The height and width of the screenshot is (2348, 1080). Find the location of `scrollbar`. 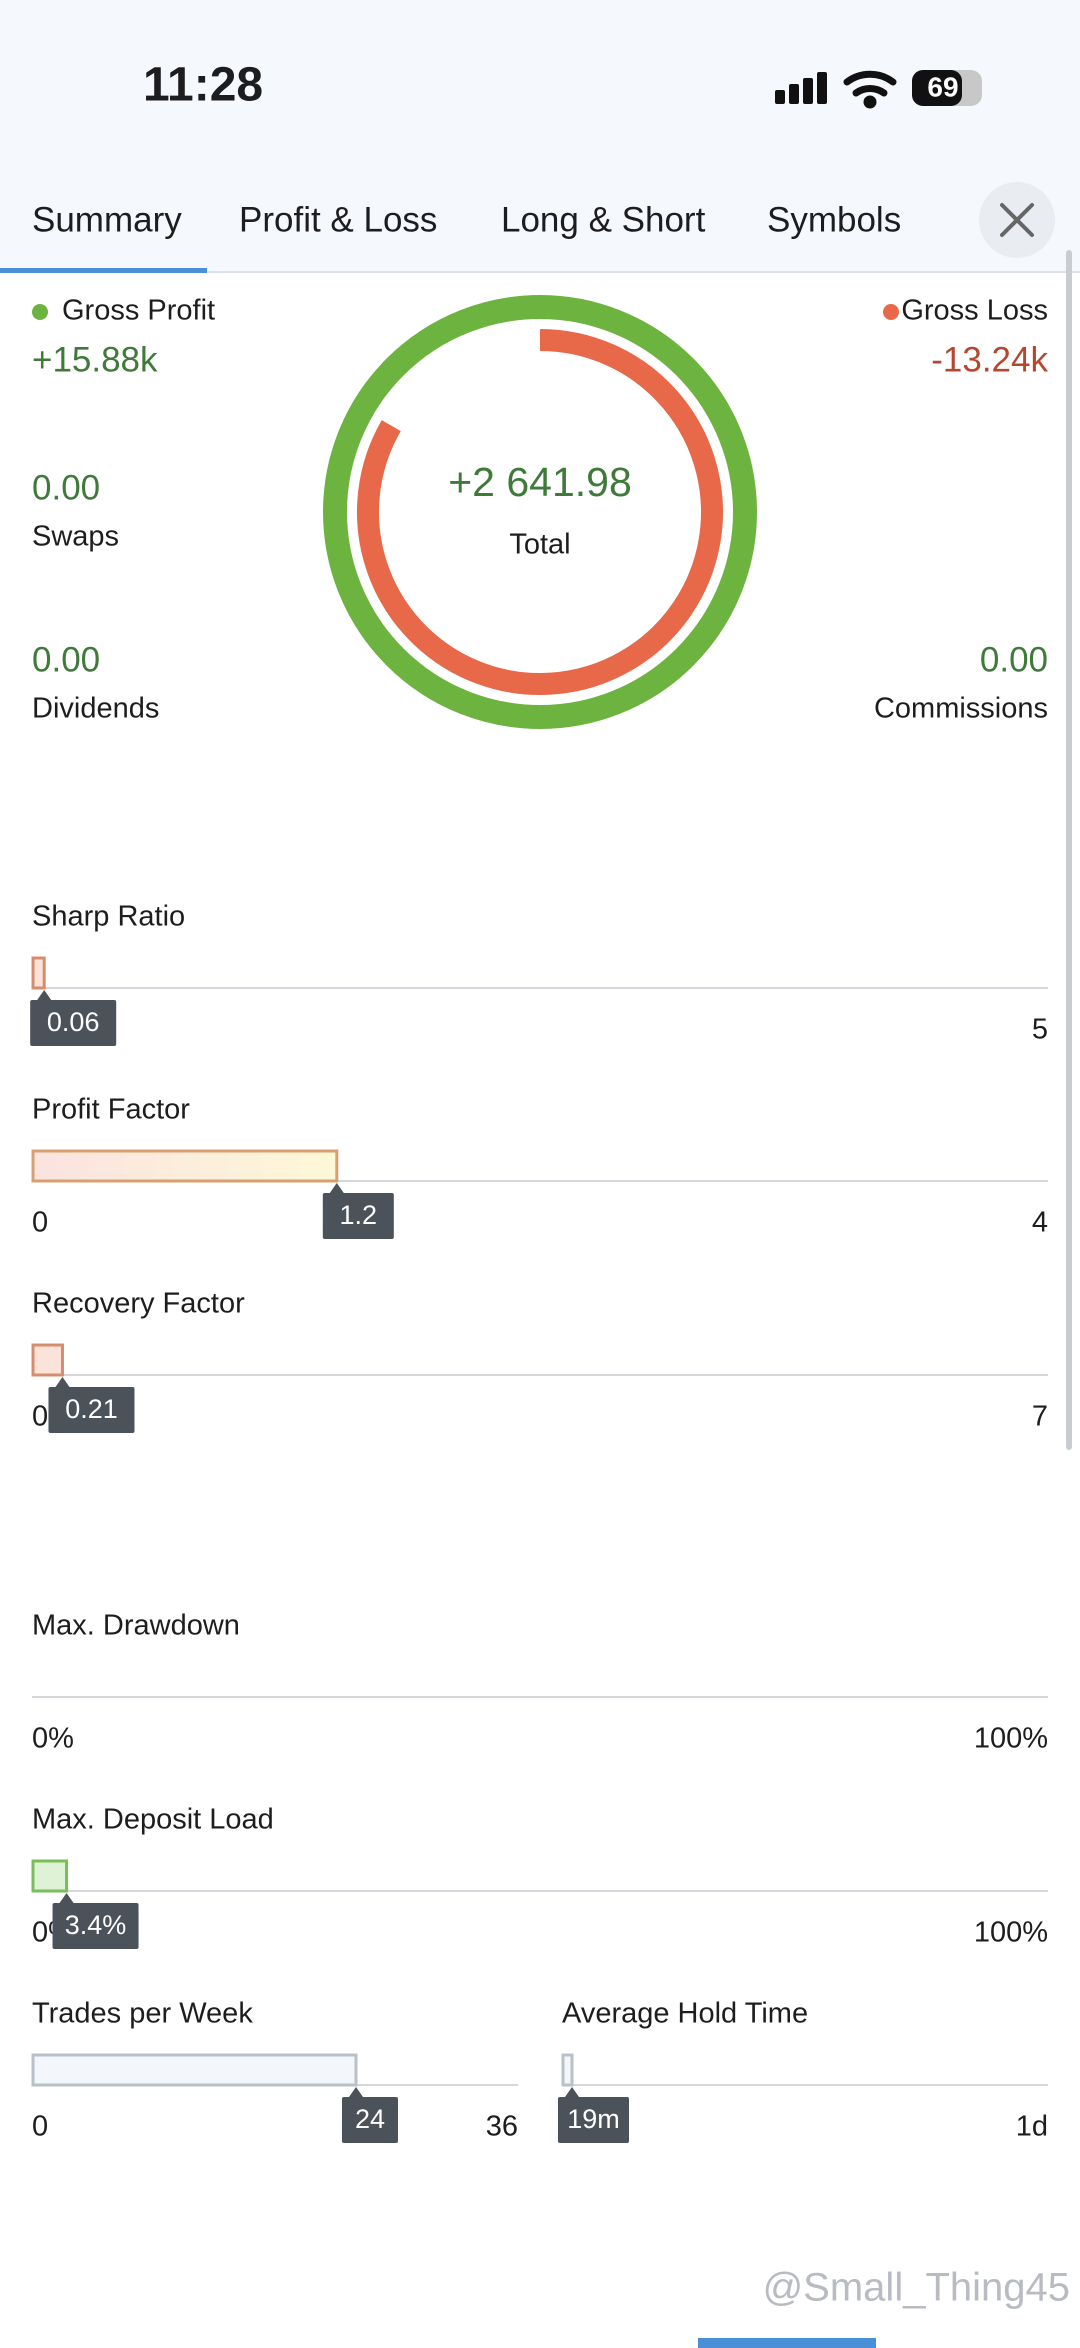

scrollbar is located at coordinates (1069, 850).